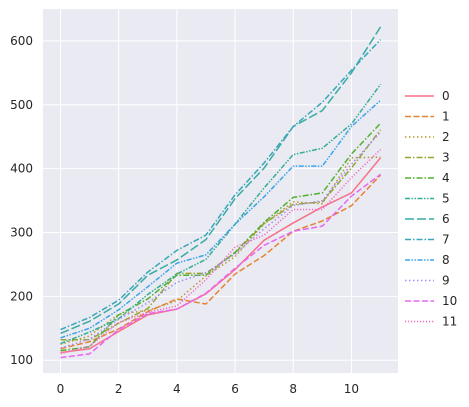 The image size is (469, 407). Describe the element at coordinates (449, 322) in the screenshot. I see `legend-label-11: 11` at that location.